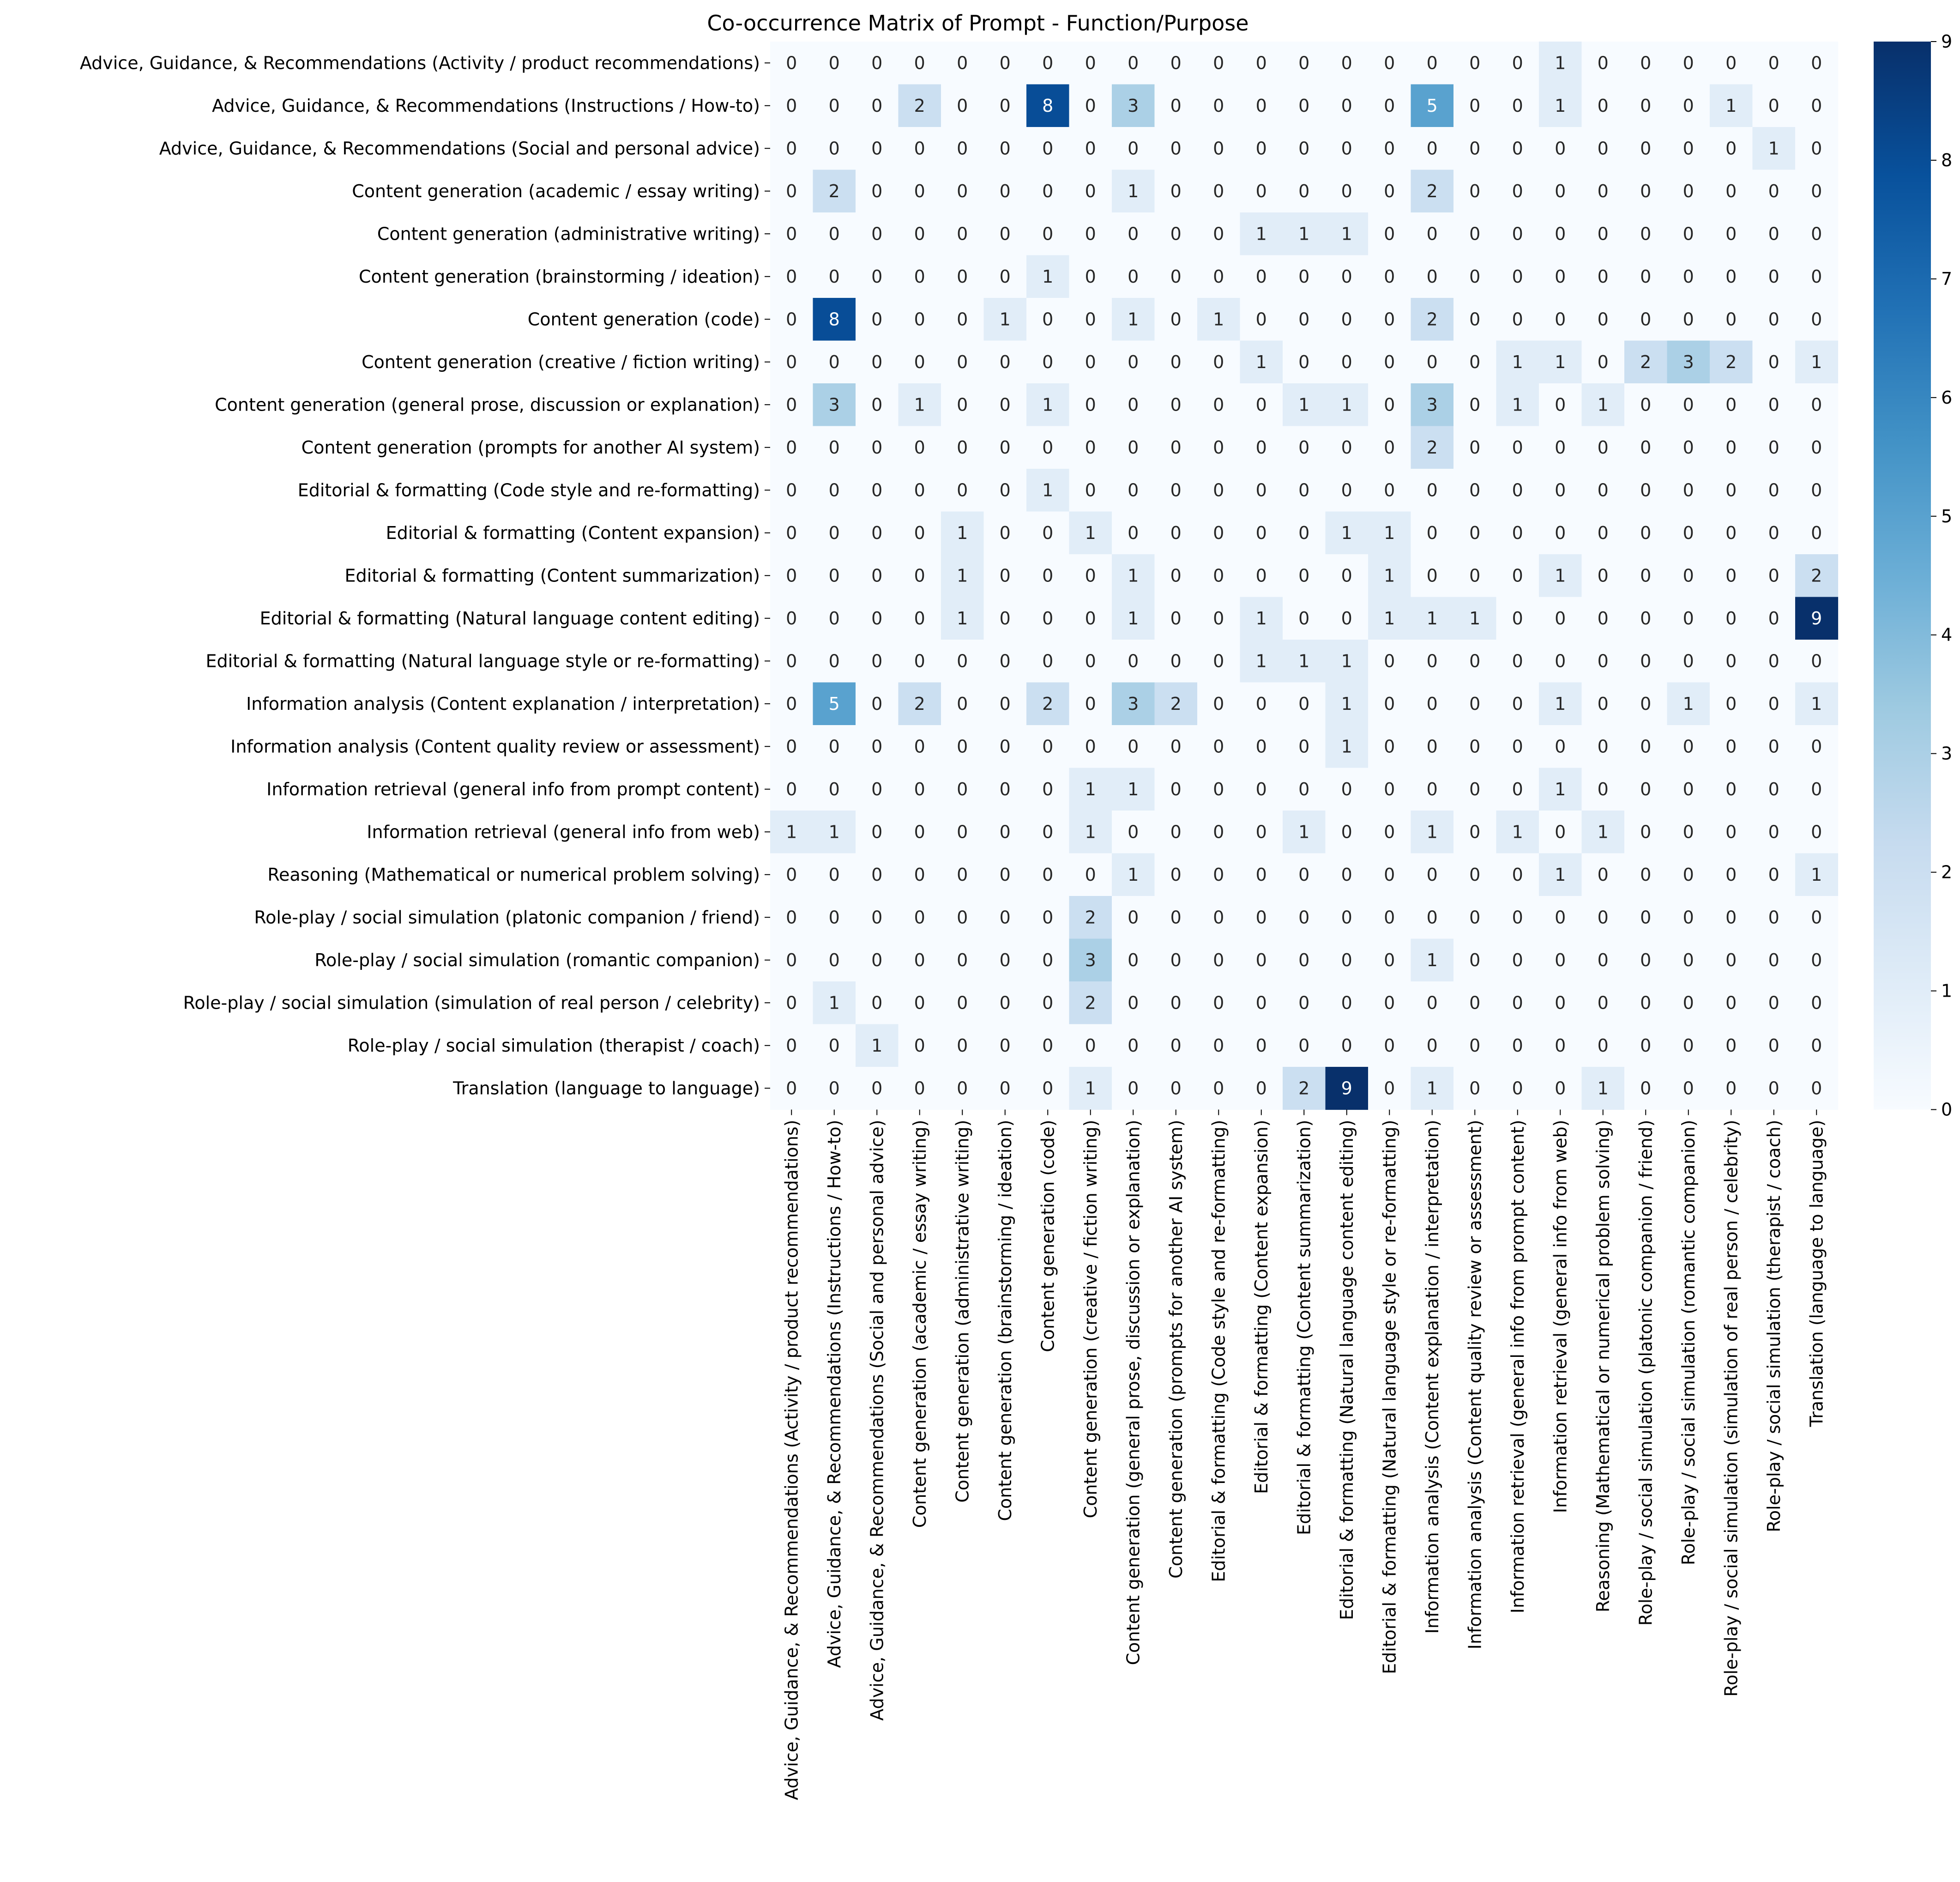  I want to click on colorbar: 0 1 2 3 4 5 6 7 8 9, so click(1913, 576).